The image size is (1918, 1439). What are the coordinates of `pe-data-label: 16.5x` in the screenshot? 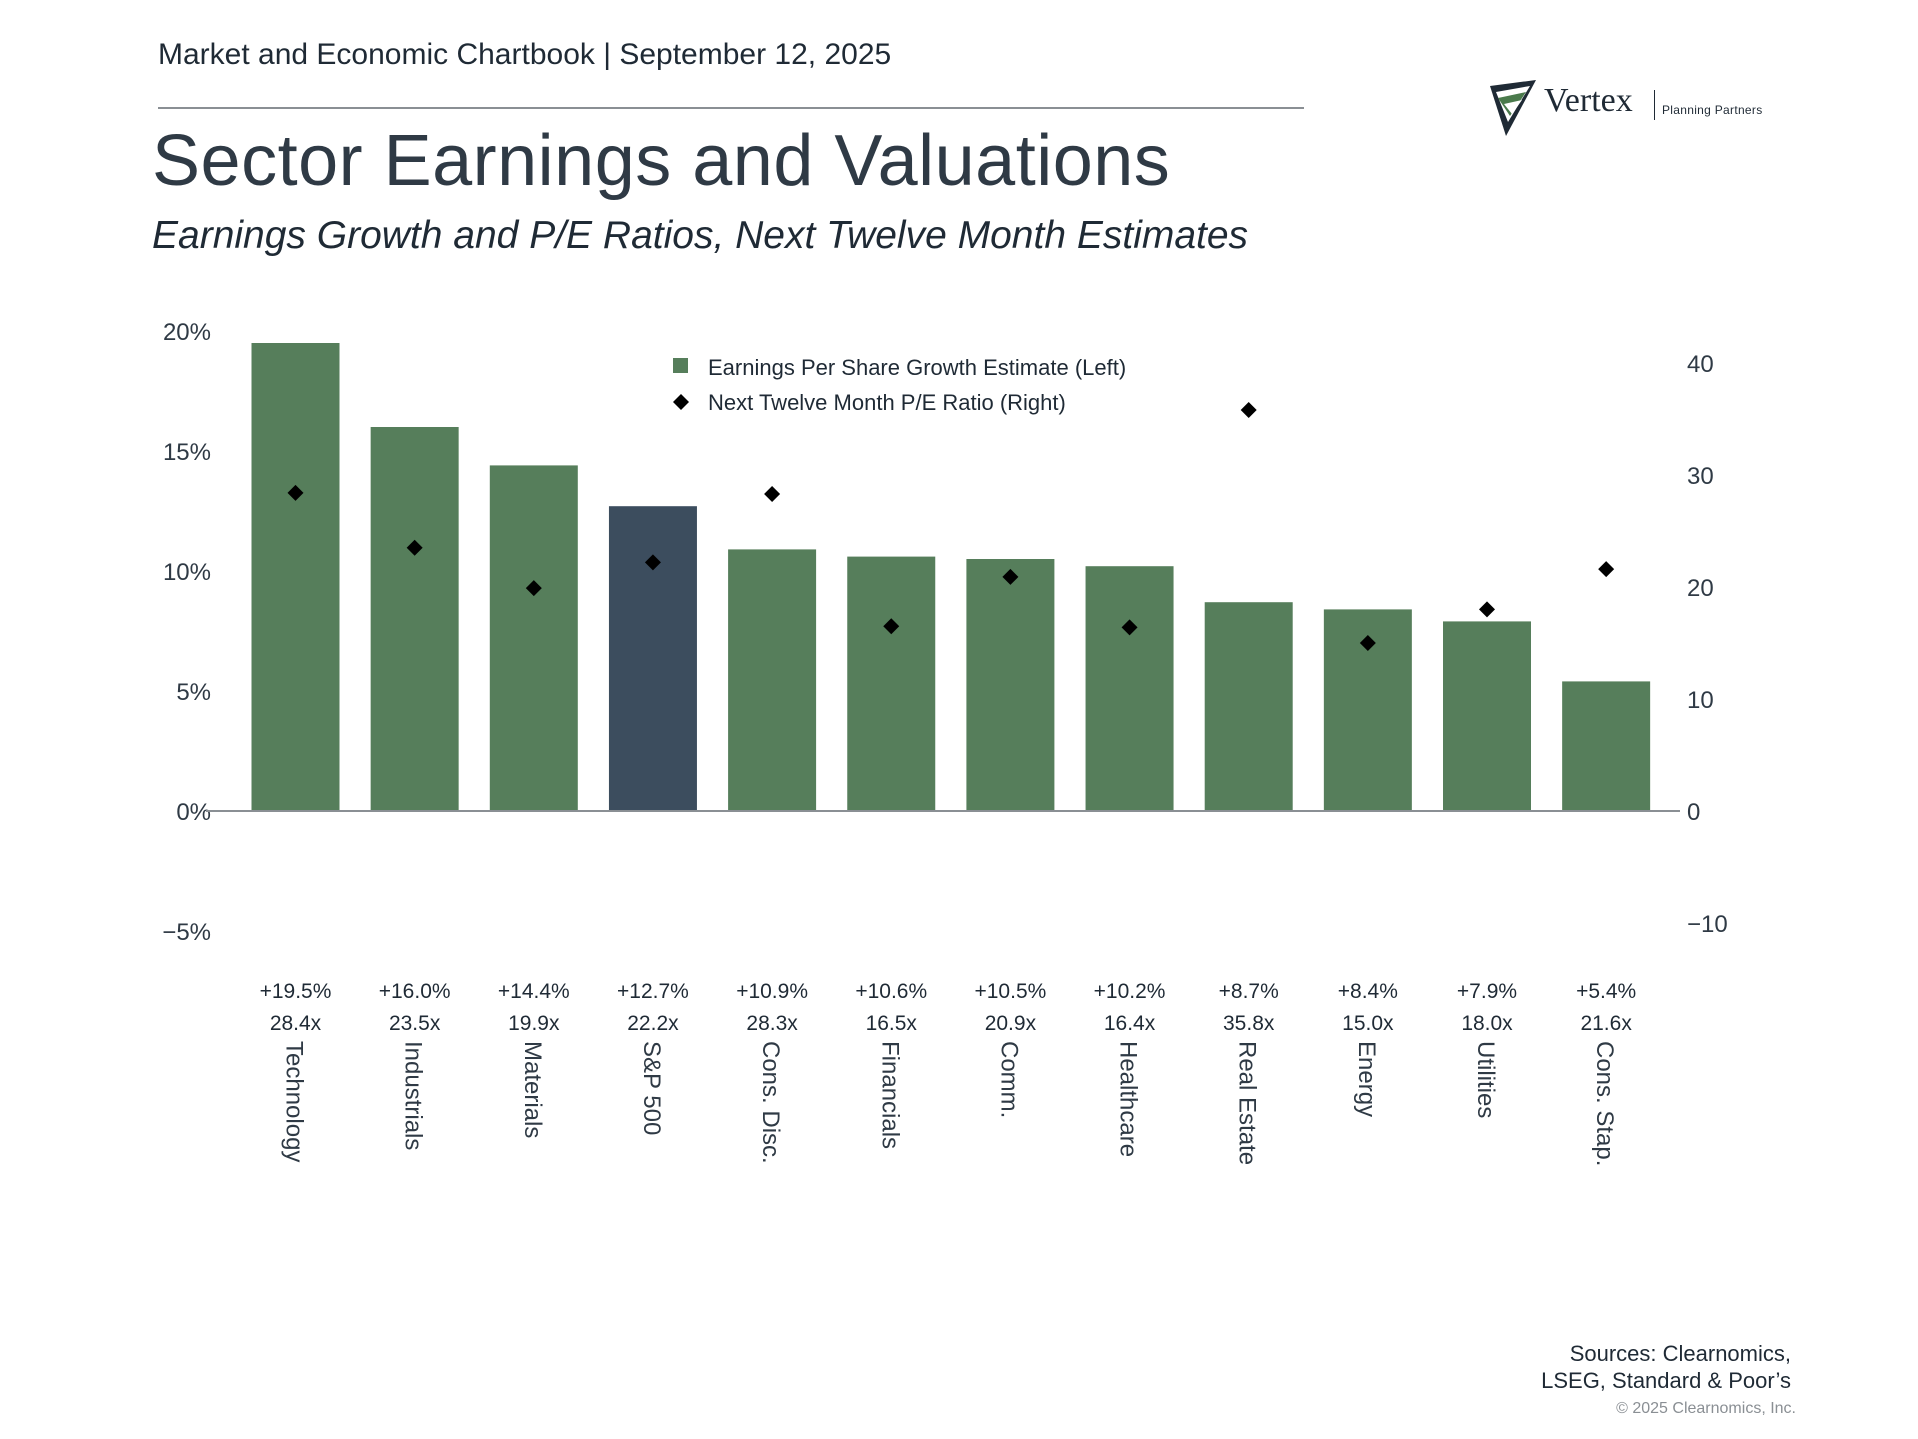 It's located at (892, 1023).